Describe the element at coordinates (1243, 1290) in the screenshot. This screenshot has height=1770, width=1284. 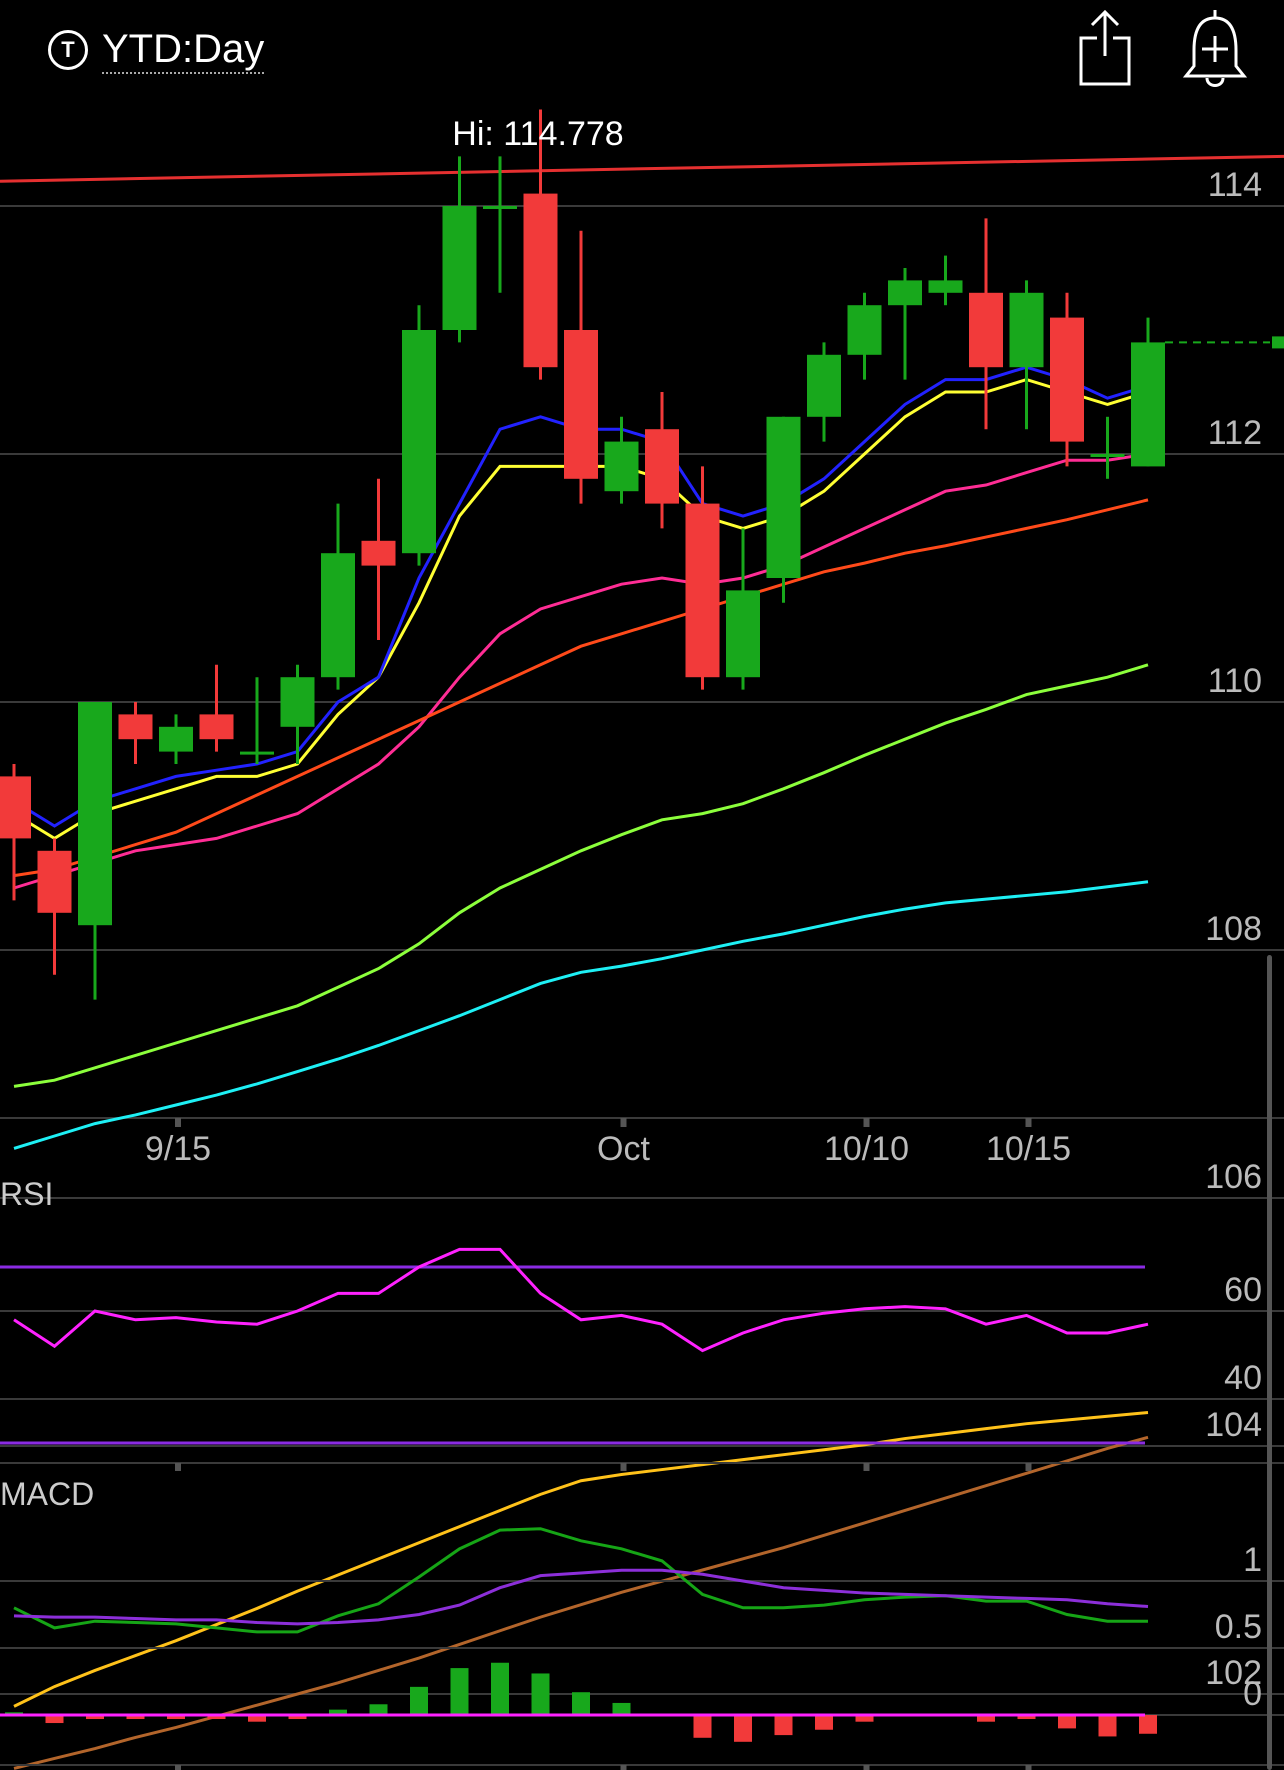
I see `rsi-tick-label: 60` at that location.